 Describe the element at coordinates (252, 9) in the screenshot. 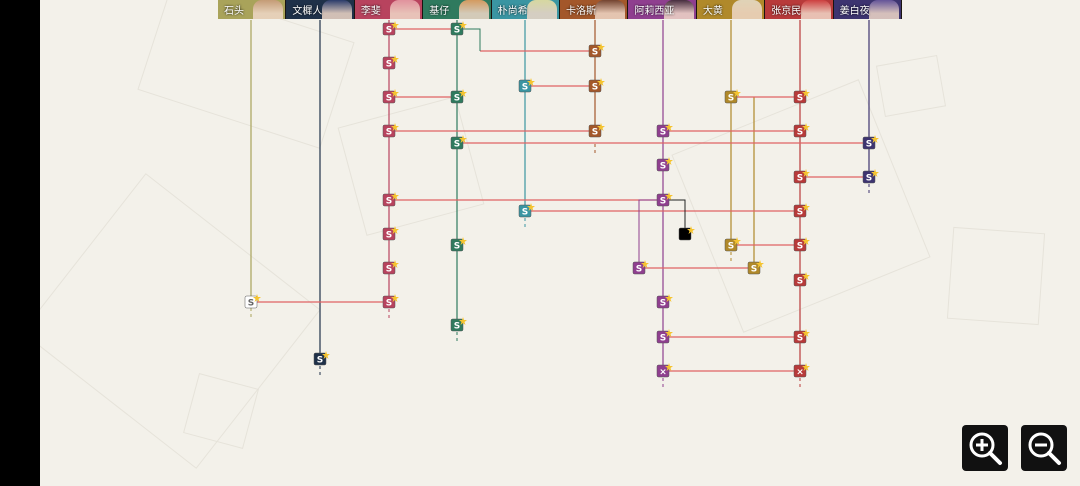

I see `character-tab-0: 石头` at that location.